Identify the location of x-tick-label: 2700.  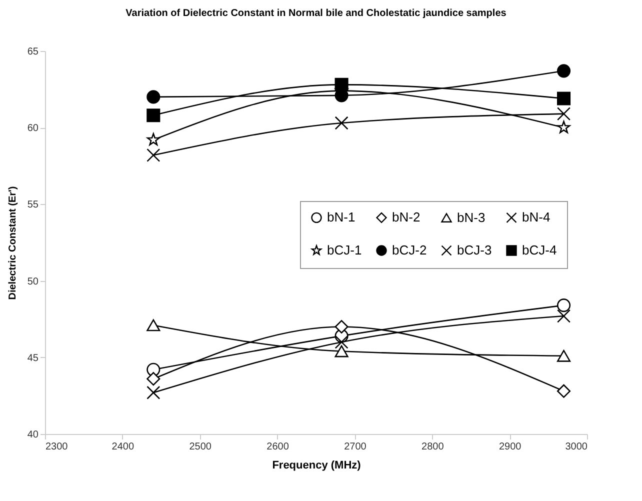
(355, 447).